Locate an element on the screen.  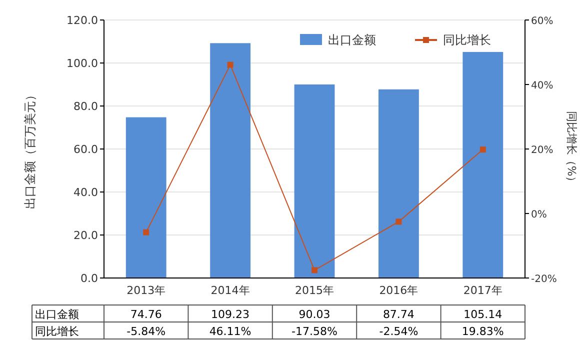
y-tick-label: 100.0 is located at coordinates (82, 63).